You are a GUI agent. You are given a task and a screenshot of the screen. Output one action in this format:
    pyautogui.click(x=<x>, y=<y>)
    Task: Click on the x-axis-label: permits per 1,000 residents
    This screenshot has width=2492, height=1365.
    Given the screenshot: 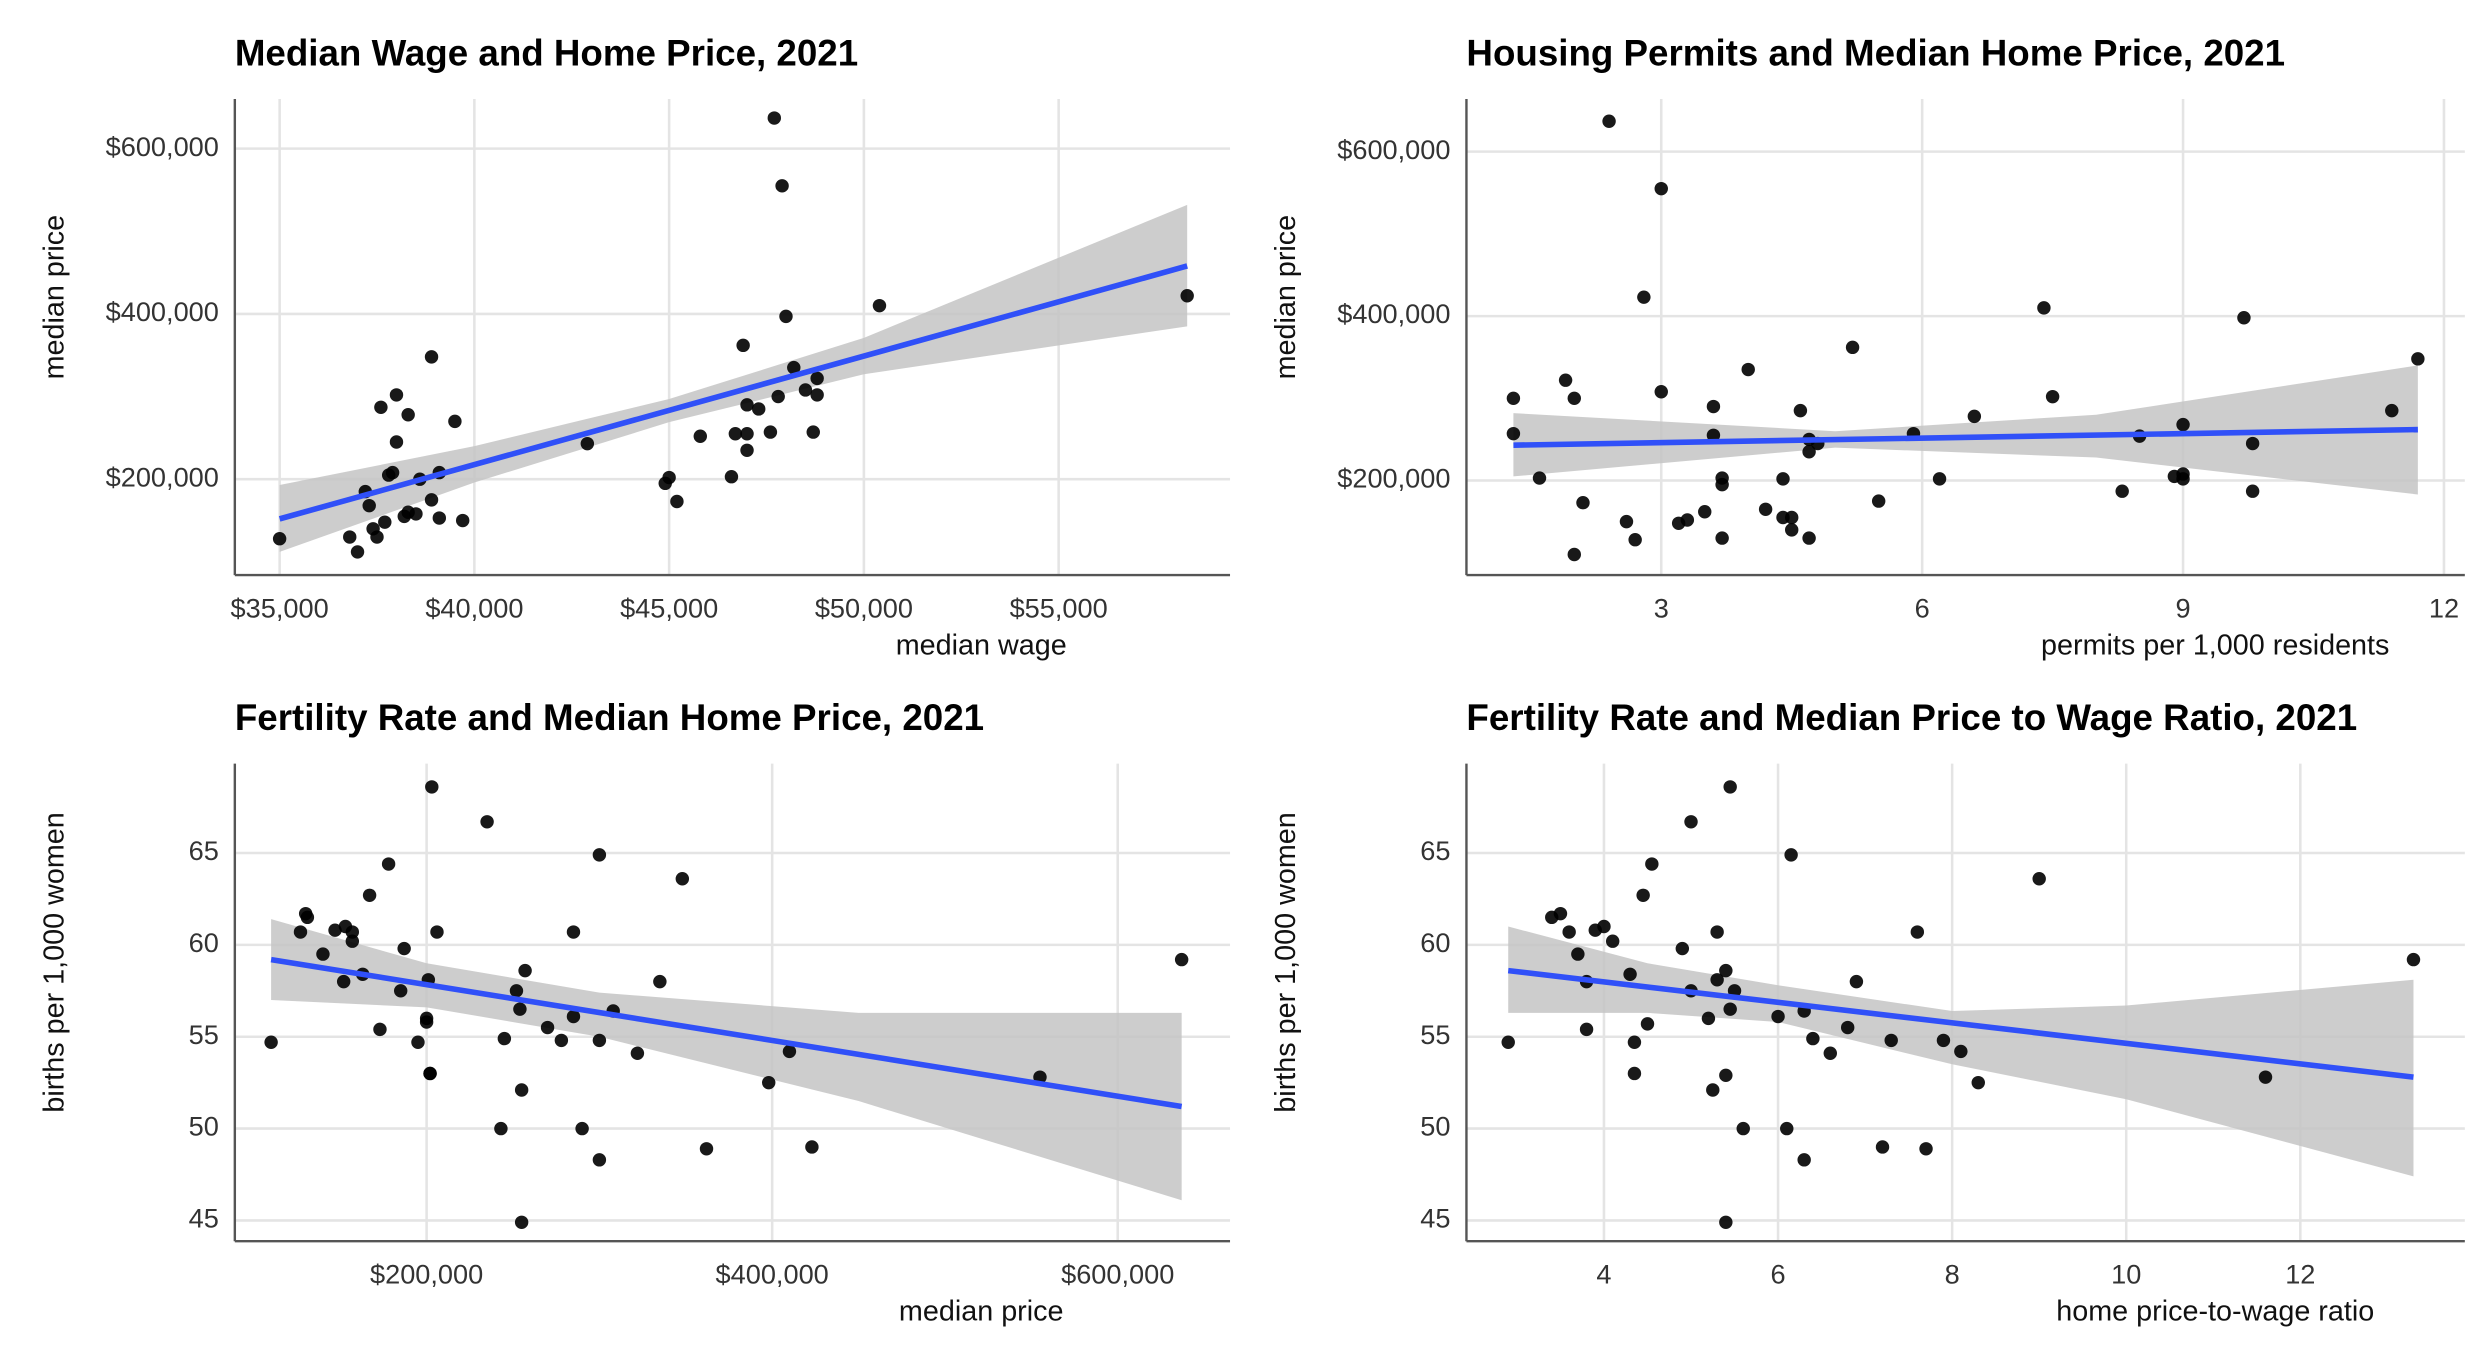 What is the action you would take?
    pyautogui.click(x=2215, y=646)
    